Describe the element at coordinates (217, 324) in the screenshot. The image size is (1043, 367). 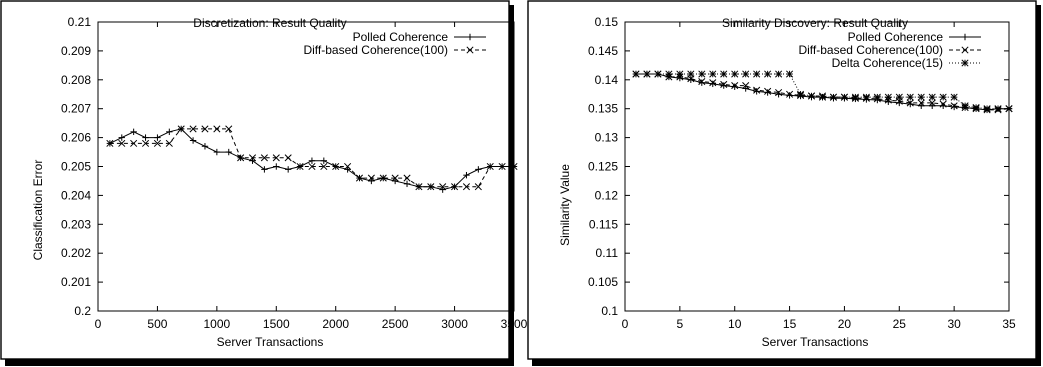
I see `x-tick-label: 1000` at that location.